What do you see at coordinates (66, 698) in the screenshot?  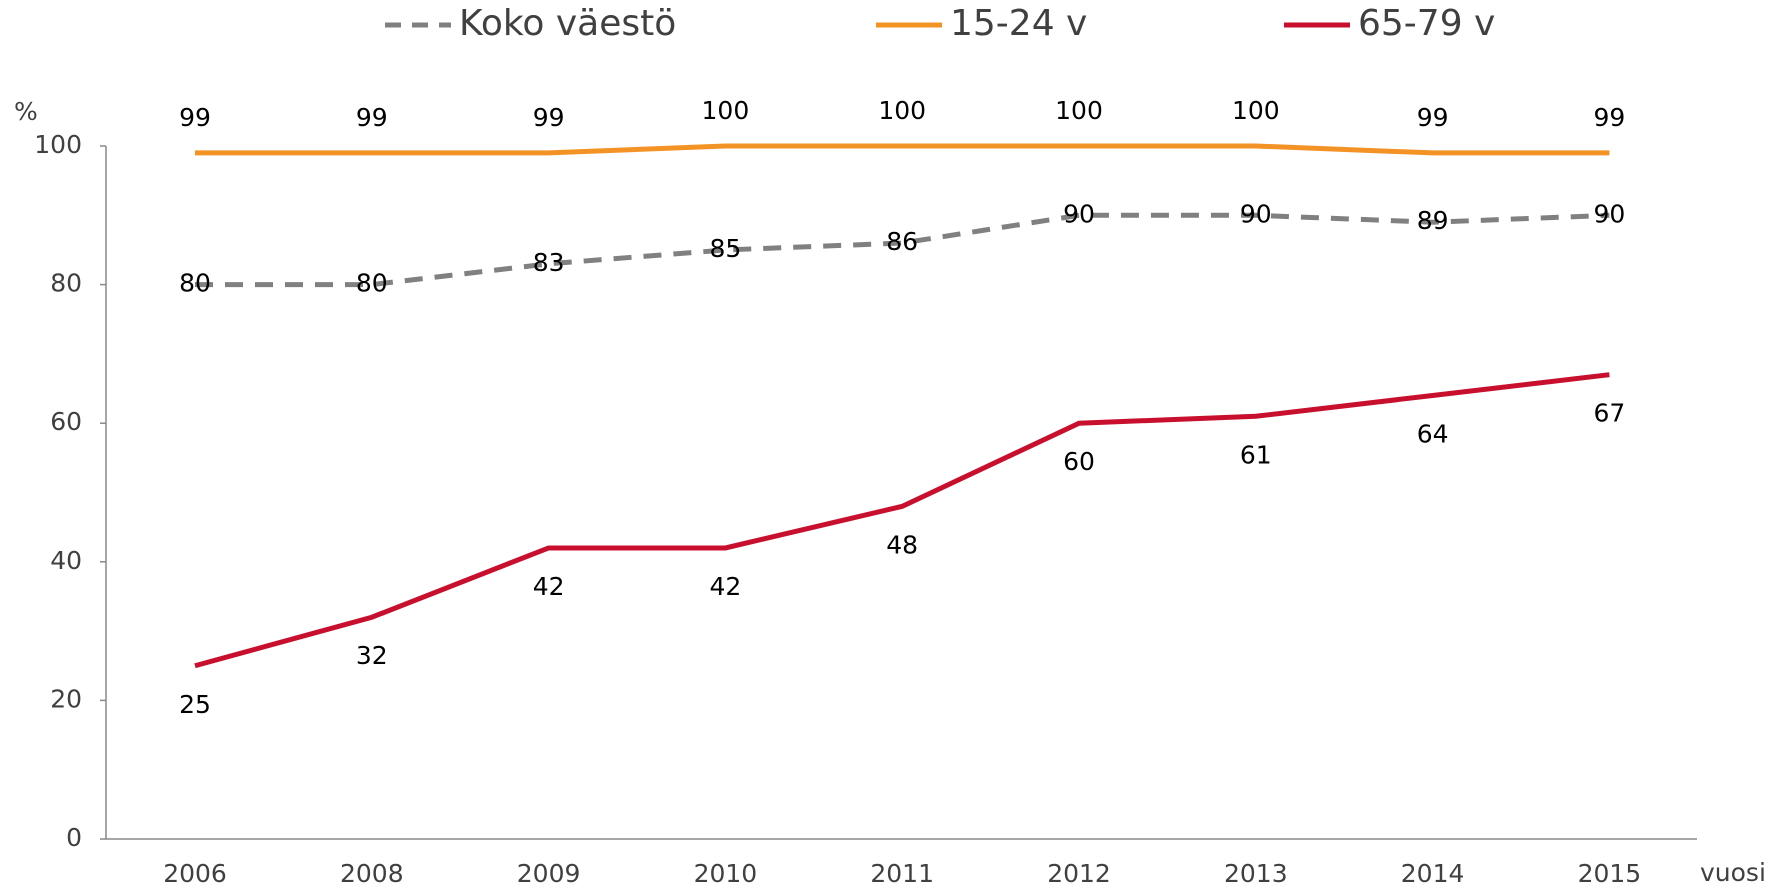 I see `y-tick-label: 20` at bounding box center [66, 698].